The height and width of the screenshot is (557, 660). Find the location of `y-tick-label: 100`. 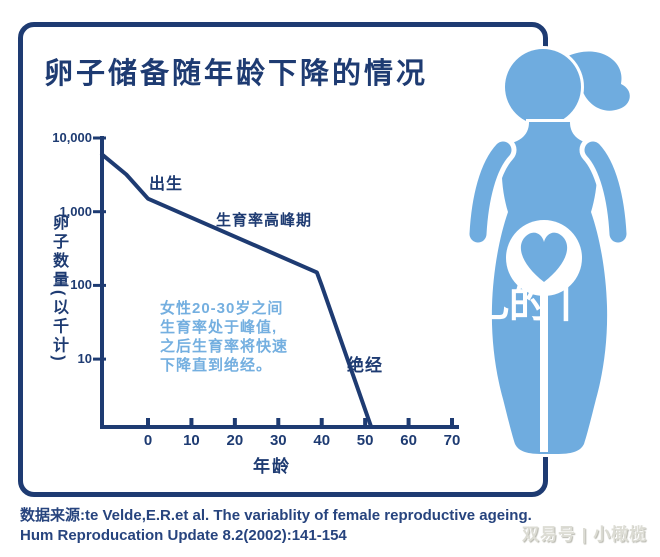

y-tick-label: 100 is located at coordinates (81, 285).